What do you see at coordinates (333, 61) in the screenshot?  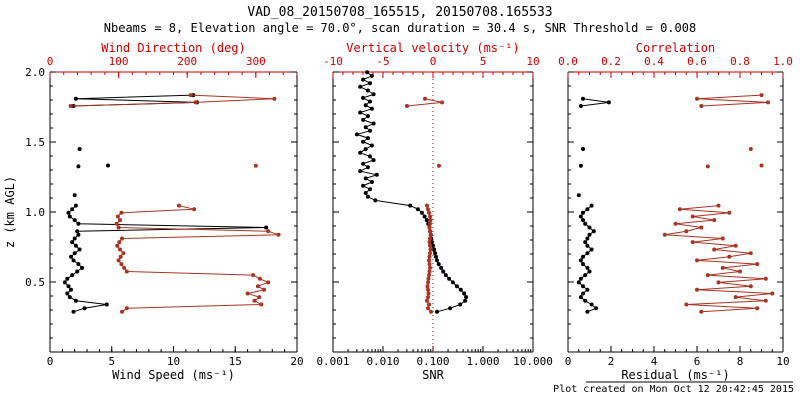 I see `svg-text: -10` at bounding box center [333, 61].